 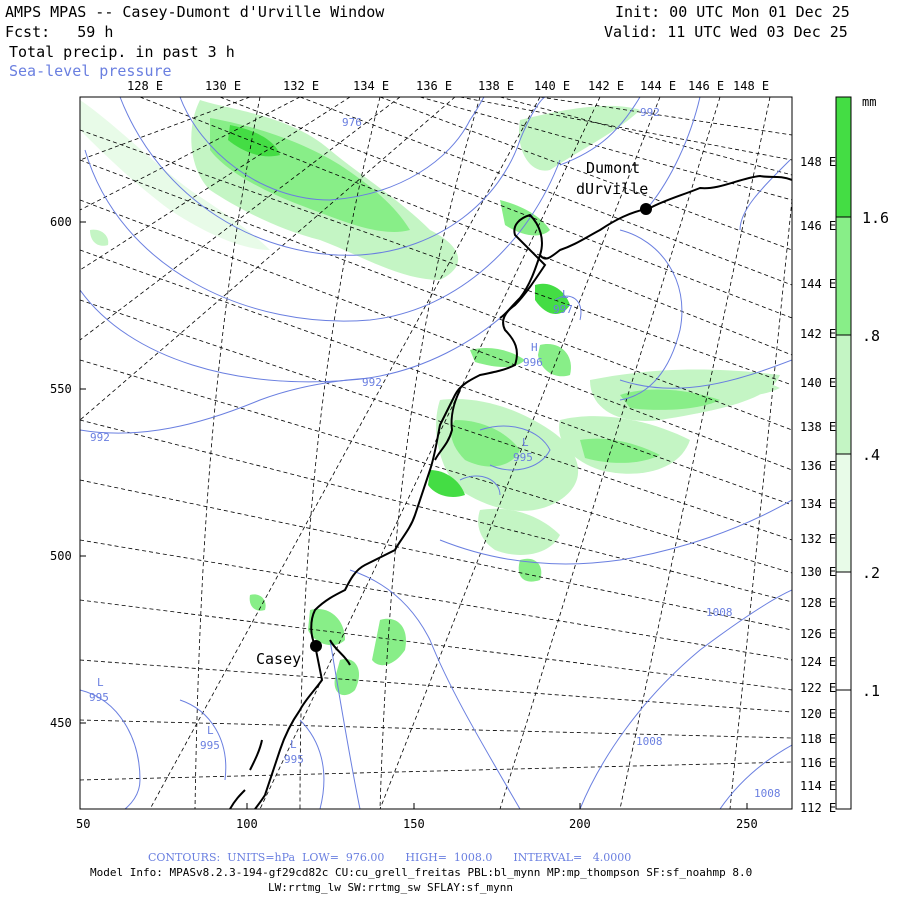 I want to click on left-axis-label: 550, so click(x=61, y=389).